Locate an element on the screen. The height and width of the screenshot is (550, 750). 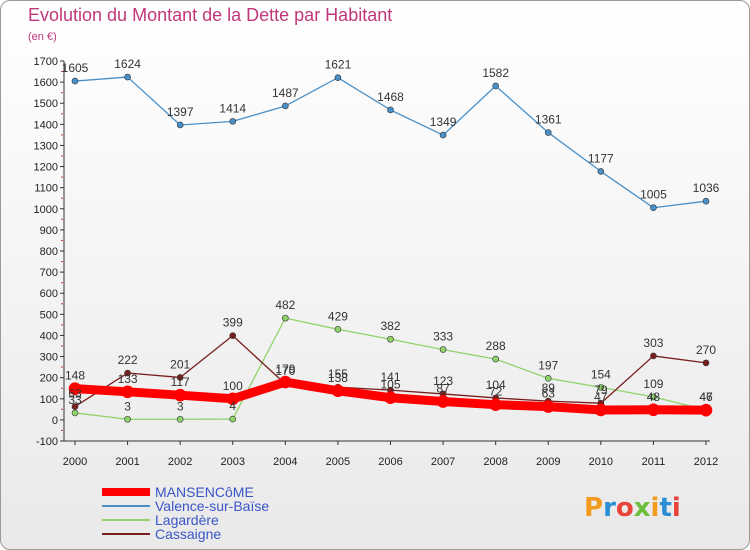
legend-label: MANSENCôME is located at coordinates (204, 492).